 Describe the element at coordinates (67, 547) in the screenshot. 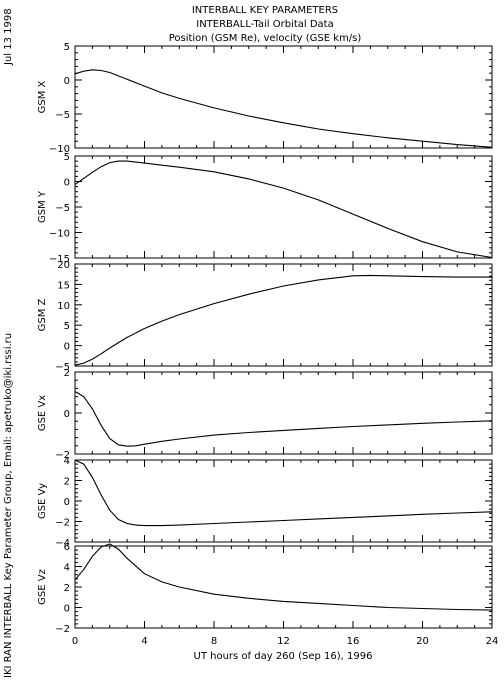

I see `y-tick-label: 6` at that location.